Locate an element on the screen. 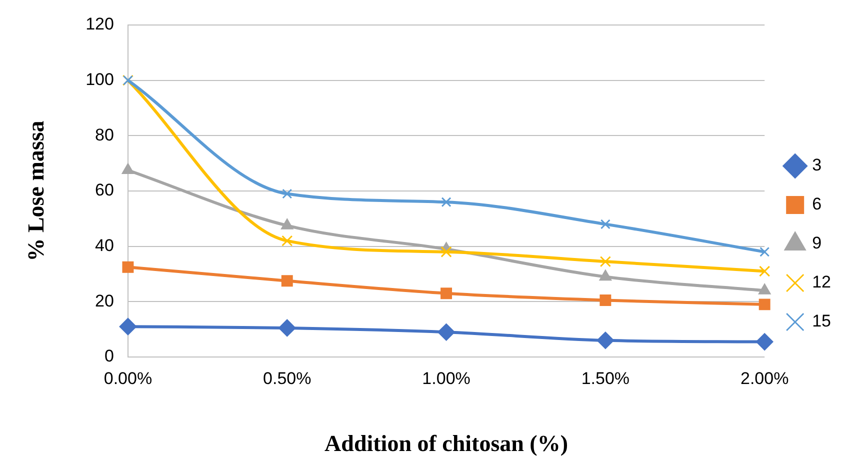 The image size is (851, 473). legend-label: 9 is located at coordinates (817, 243).